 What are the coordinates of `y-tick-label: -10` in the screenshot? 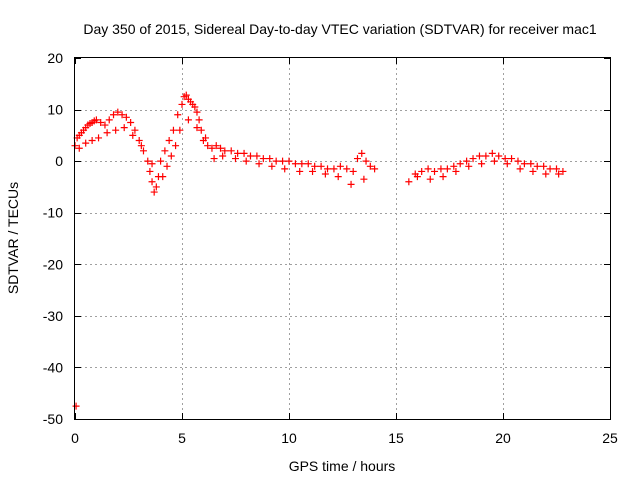 It's located at (53, 213).